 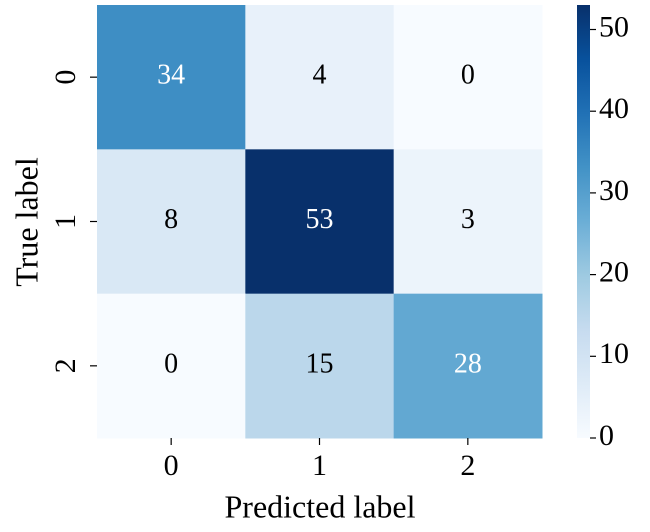 I want to click on x-tick-label: 1, so click(x=319, y=465).